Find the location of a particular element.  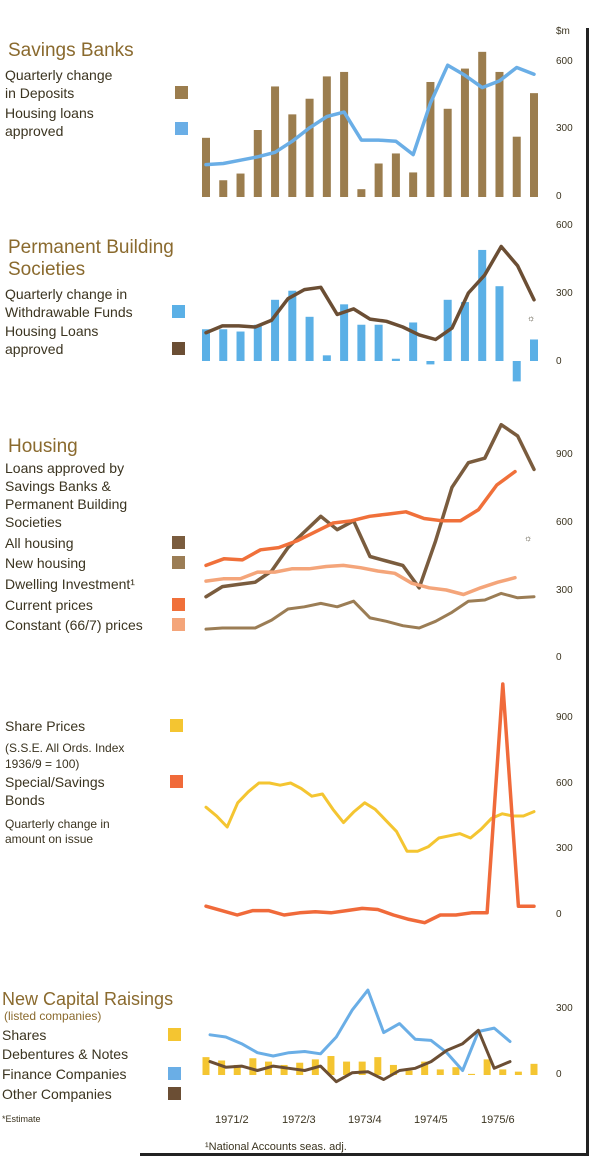

pbs-legend-funds-2: Withdrawable Funds is located at coordinates (69, 312).